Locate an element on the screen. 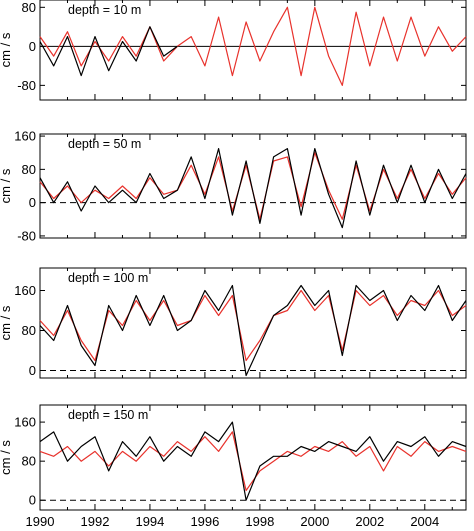 The image size is (474, 531). x-tick-label: 1994 is located at coordinates (149, 521).